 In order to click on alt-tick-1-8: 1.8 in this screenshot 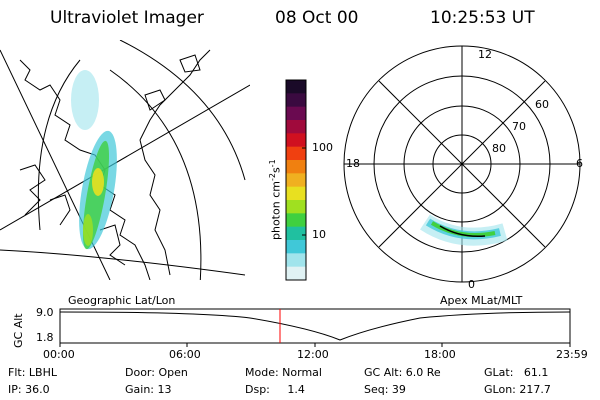, I will do `click(45, 337)`.